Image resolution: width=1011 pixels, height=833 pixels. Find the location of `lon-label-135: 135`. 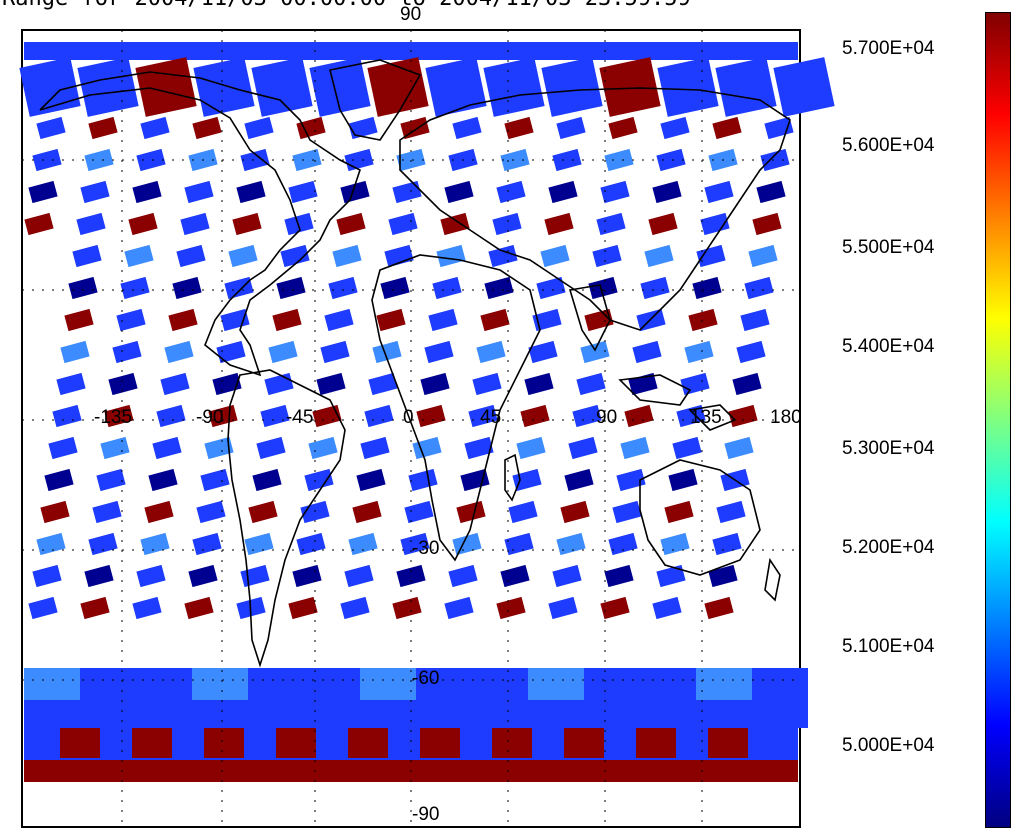

lon-label-135: 135 is located at coordinates (706, 417).